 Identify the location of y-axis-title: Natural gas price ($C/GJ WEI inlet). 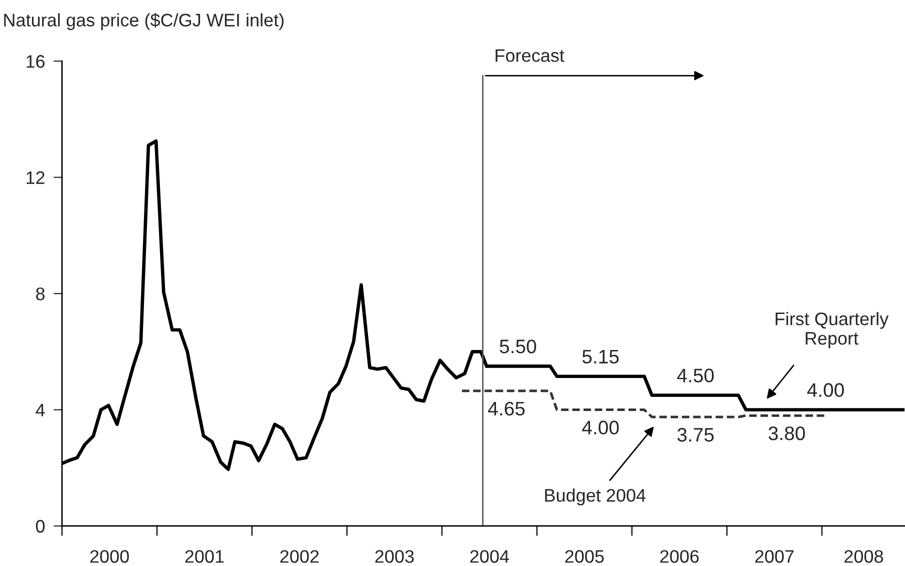
(144, 21).